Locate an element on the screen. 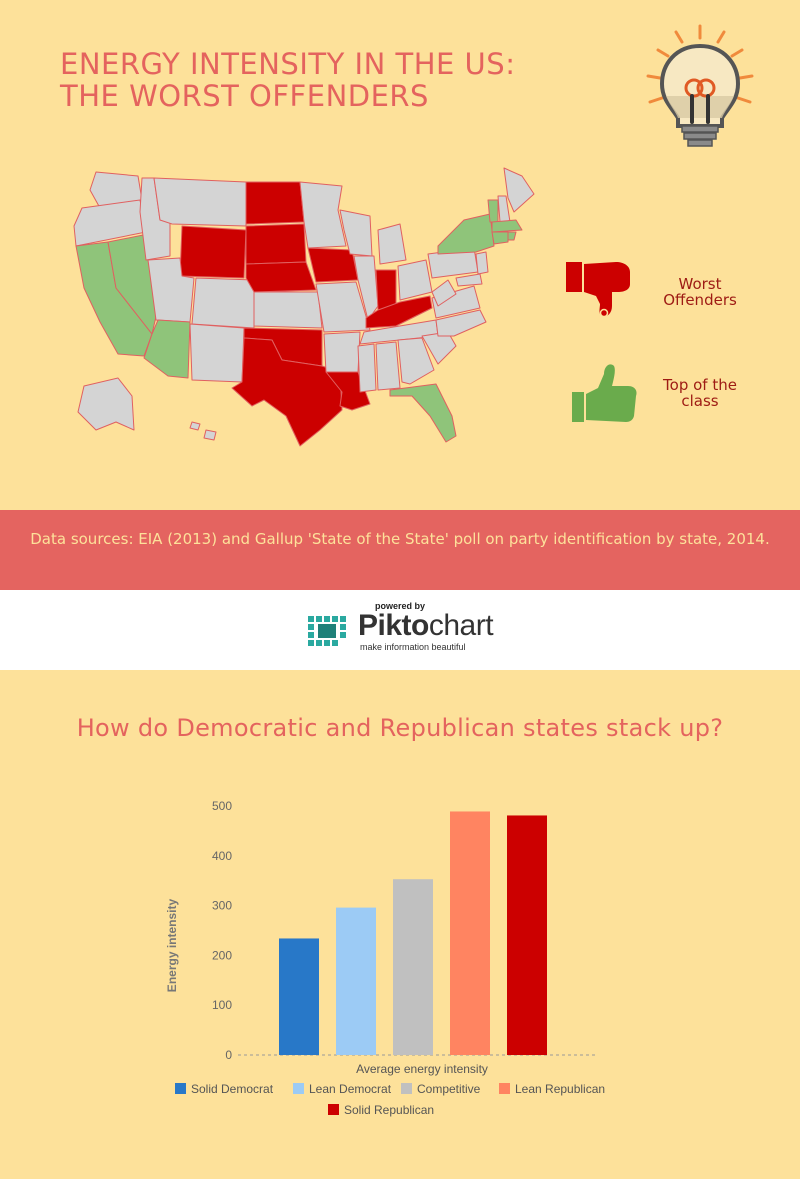 The image size is (800, 1179). bar-competitive is located at coordinates (413, 967).